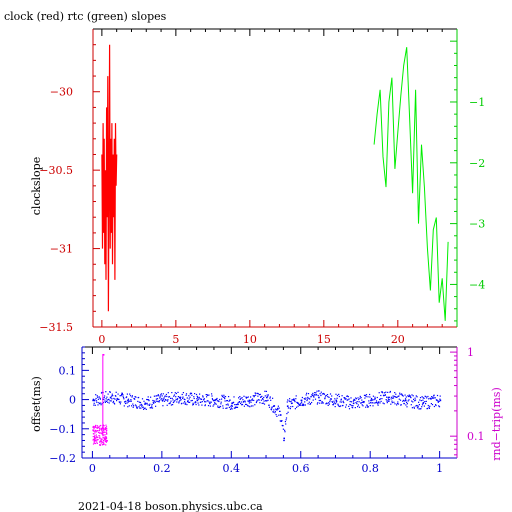  What do you see at coordinates (36, 186) in the screenshot?
I see `top-ylabel: clockslope` at bounding box center [36, 186].